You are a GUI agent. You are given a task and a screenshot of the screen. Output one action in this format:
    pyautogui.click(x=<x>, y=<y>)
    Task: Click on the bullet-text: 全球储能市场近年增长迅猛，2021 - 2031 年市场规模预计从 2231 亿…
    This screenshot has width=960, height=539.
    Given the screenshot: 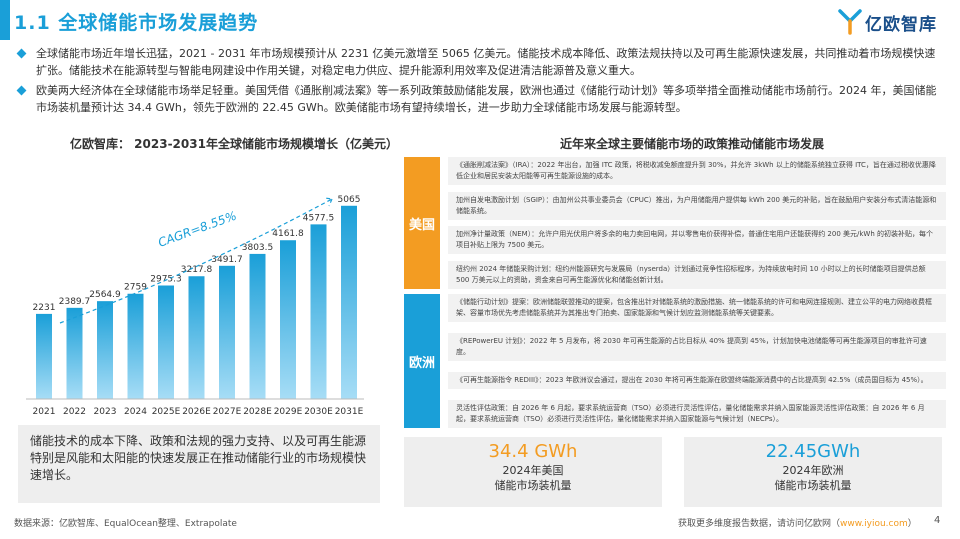 What is the action you would take?
    pyautogui.click(x=486, y=62)
    